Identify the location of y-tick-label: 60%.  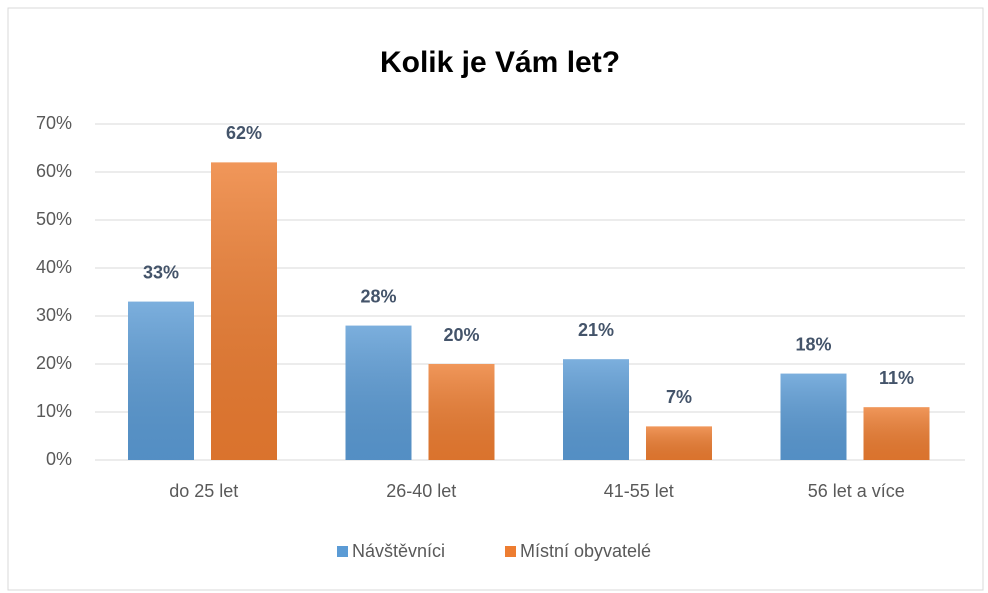
(54, 171).